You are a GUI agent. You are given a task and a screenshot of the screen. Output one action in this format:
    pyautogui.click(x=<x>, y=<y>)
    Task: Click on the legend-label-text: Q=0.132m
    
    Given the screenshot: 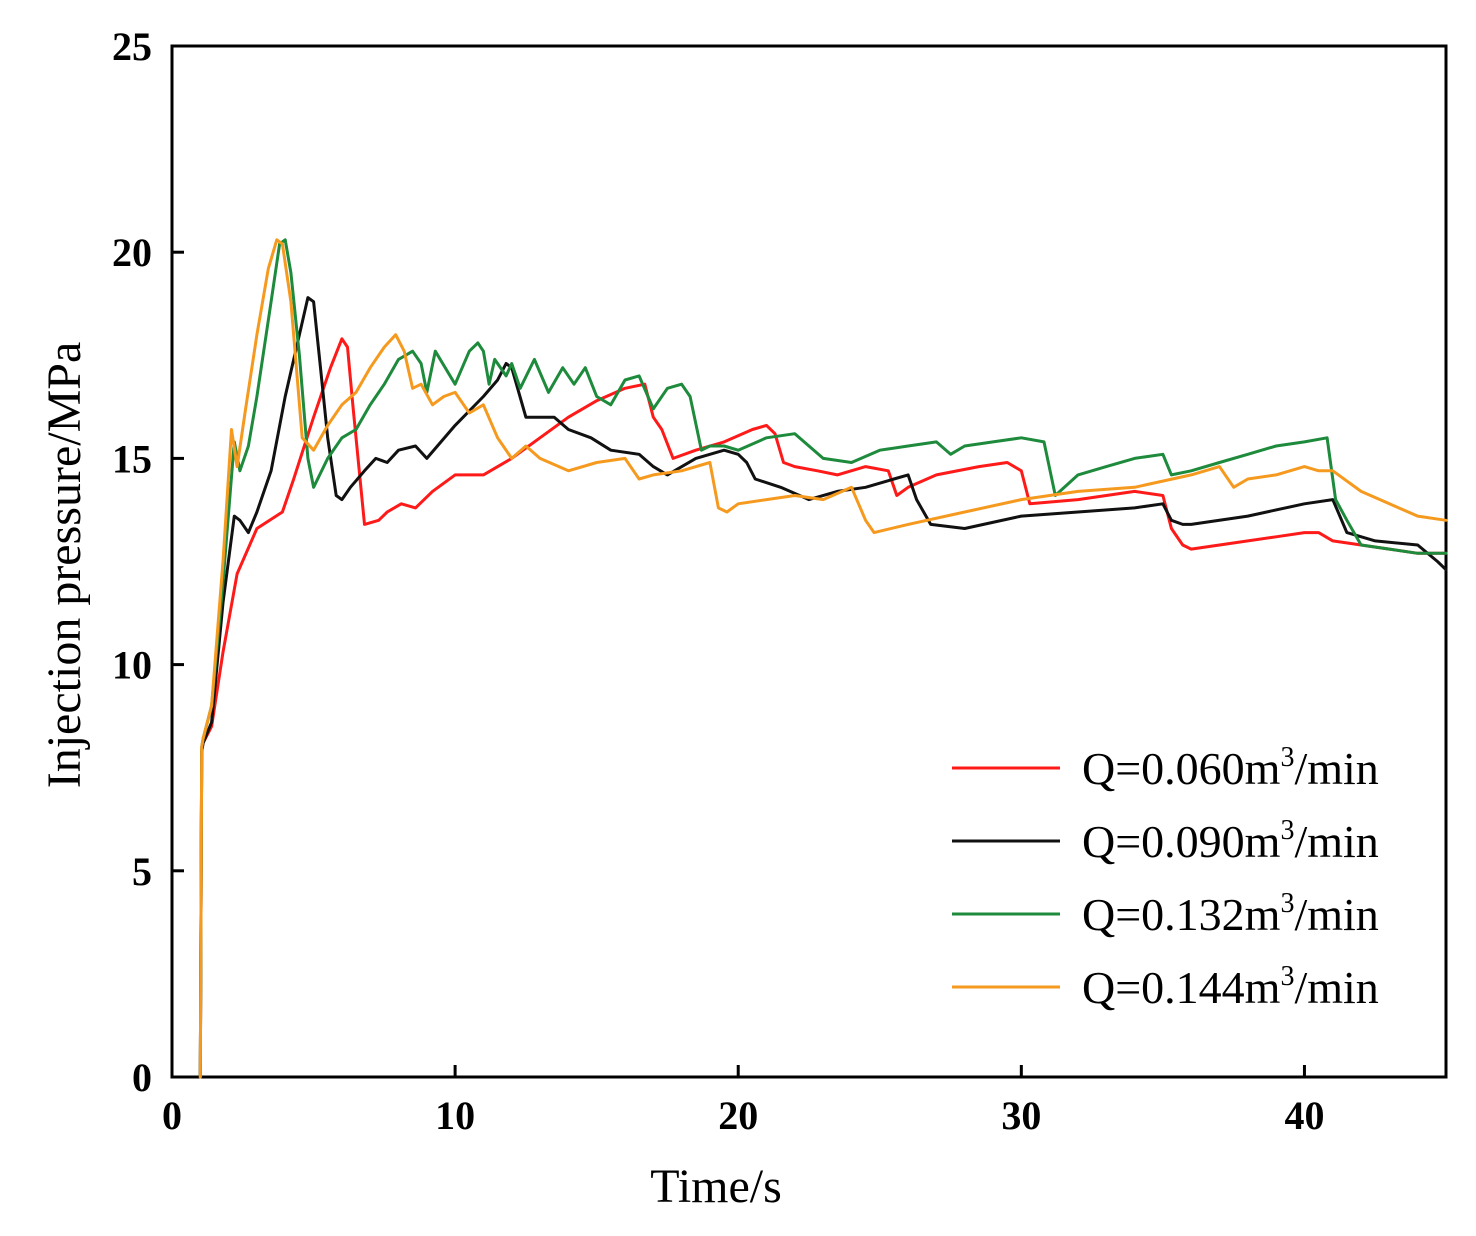 What is the action you would take?
    pyautogui.click(x=1181, y=914)
    